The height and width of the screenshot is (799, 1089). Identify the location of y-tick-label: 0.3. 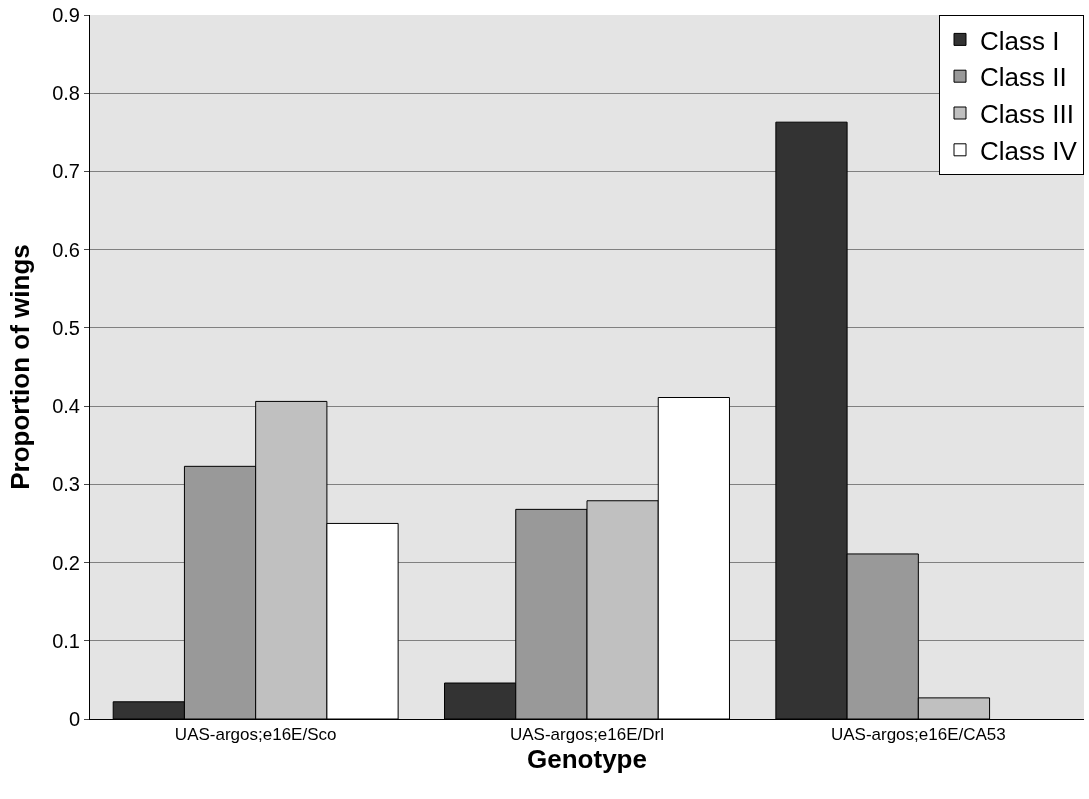
(66, 484).